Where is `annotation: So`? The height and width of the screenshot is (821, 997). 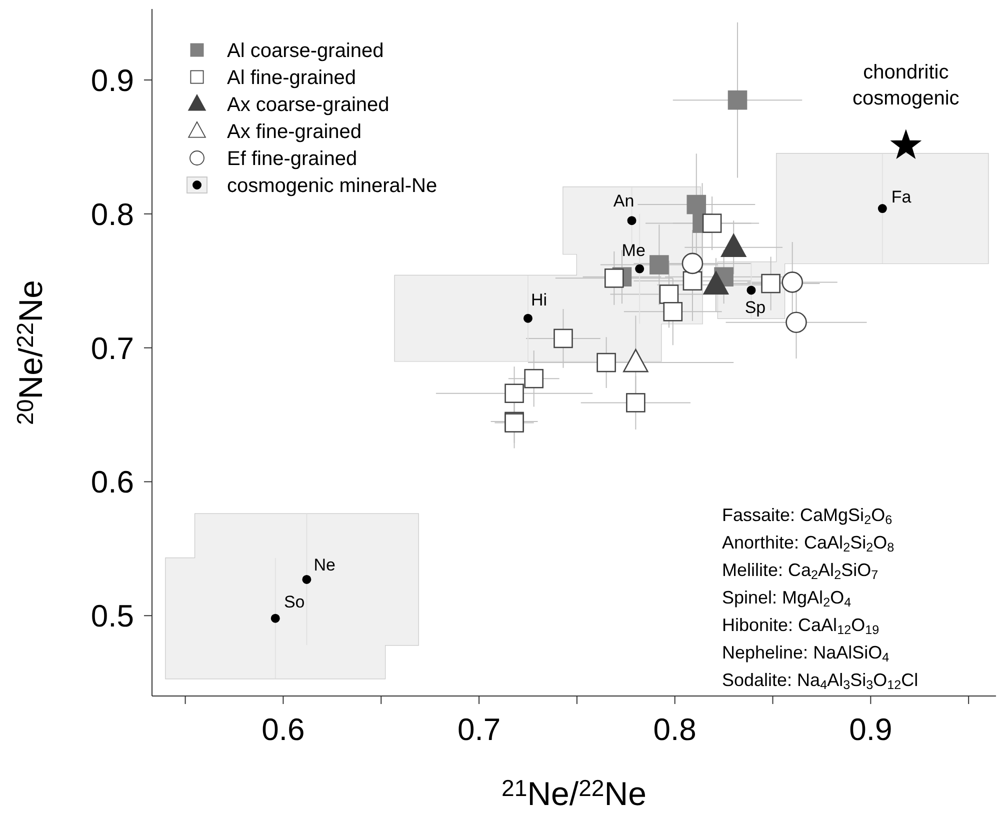 annotation: So is located at coordinates (294, 602).